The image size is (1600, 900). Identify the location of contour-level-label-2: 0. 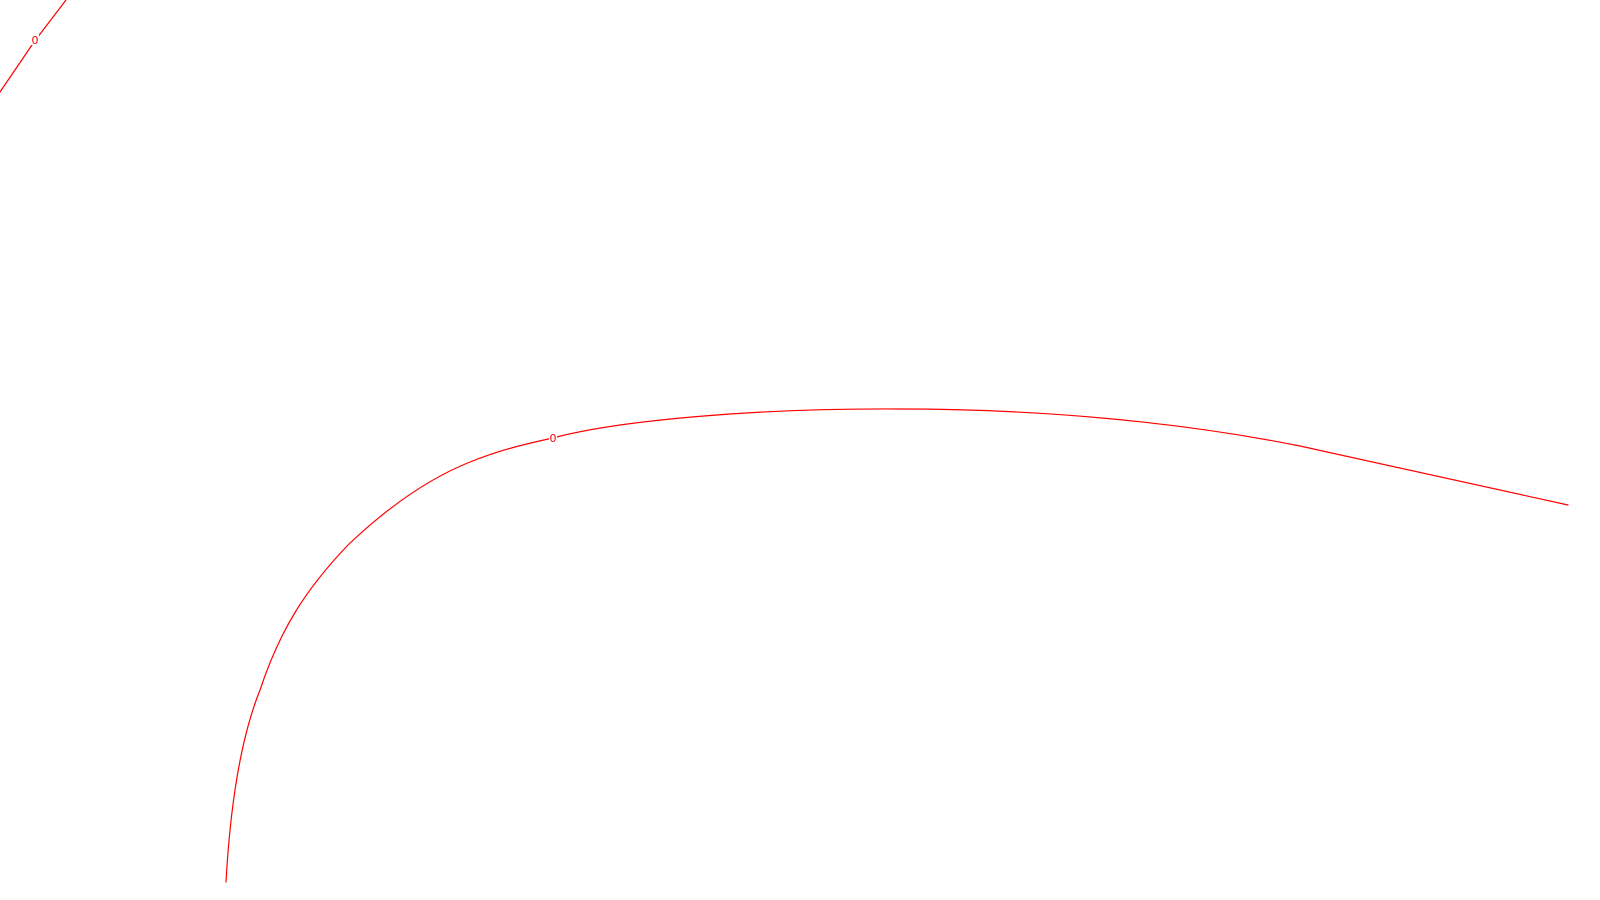
(553, 438).